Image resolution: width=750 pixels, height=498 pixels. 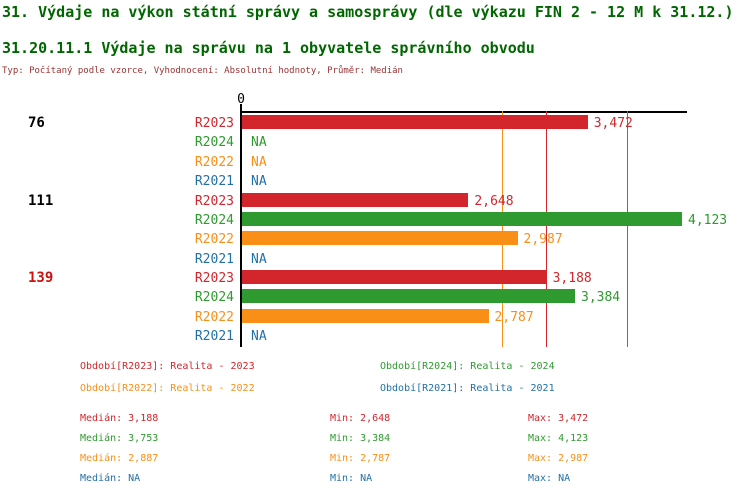 What do you see at coordinates (360, 418) in the screenshot?
I see `stat-min-r2023: Min: 2,648` at bounding box center [360, 418].